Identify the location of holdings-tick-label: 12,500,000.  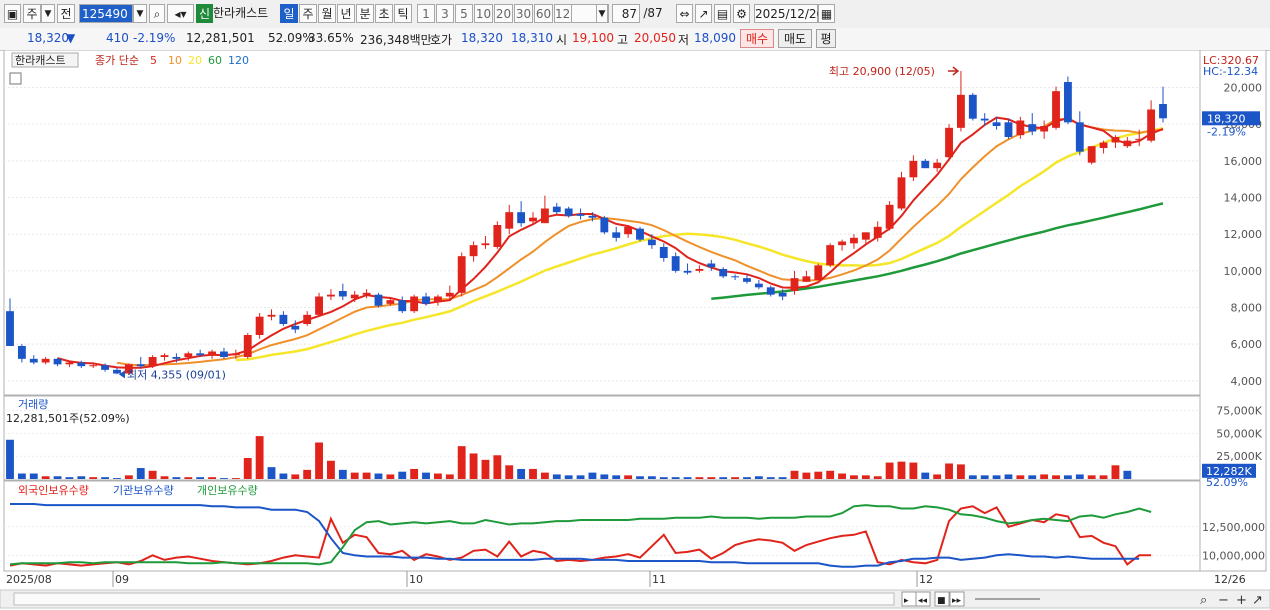
(1233, 527).